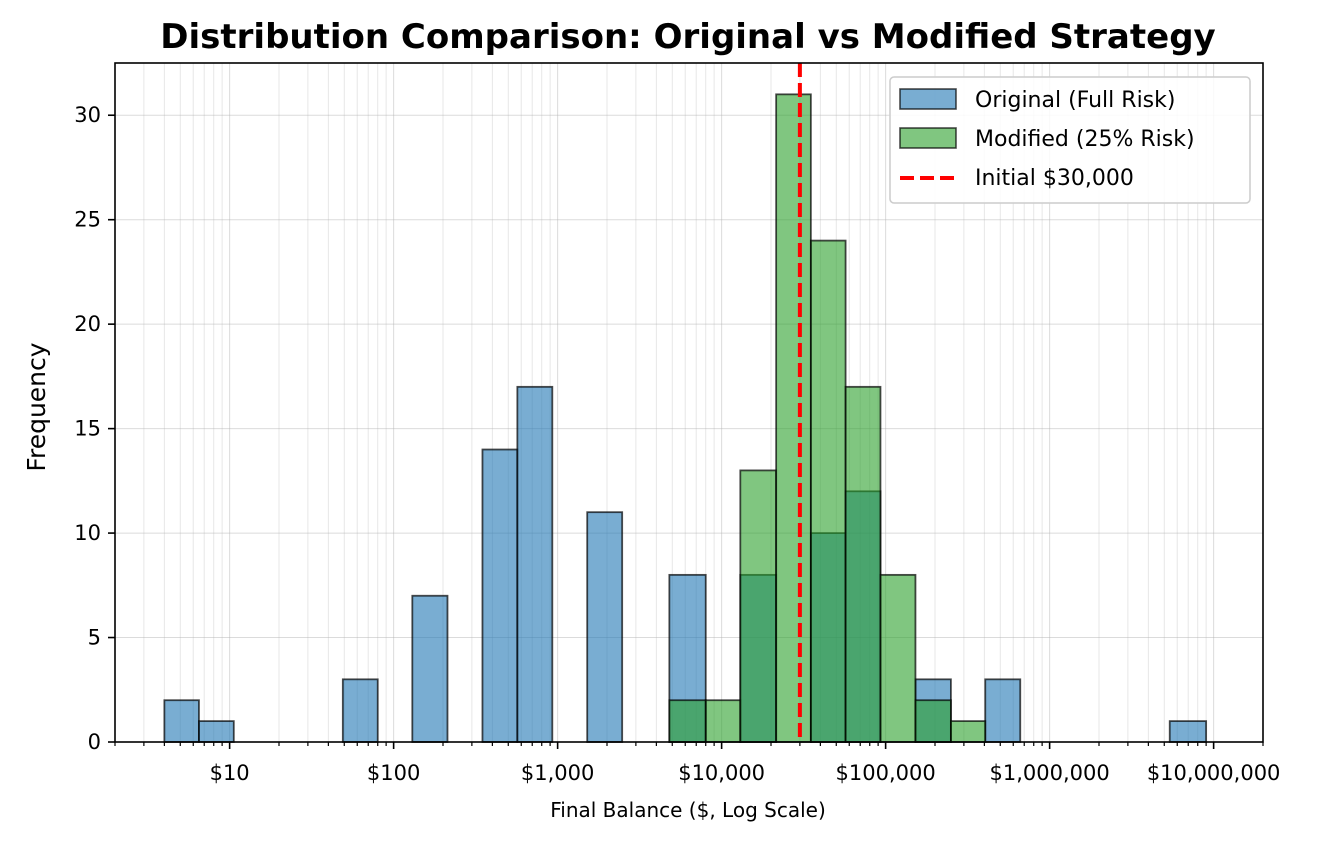 This screenshot has width=1320, height=841. What do you see at coordinates (87, 533) in the screenshot?
I see `y-tick-label: 10` at bounding box center [87, 533].